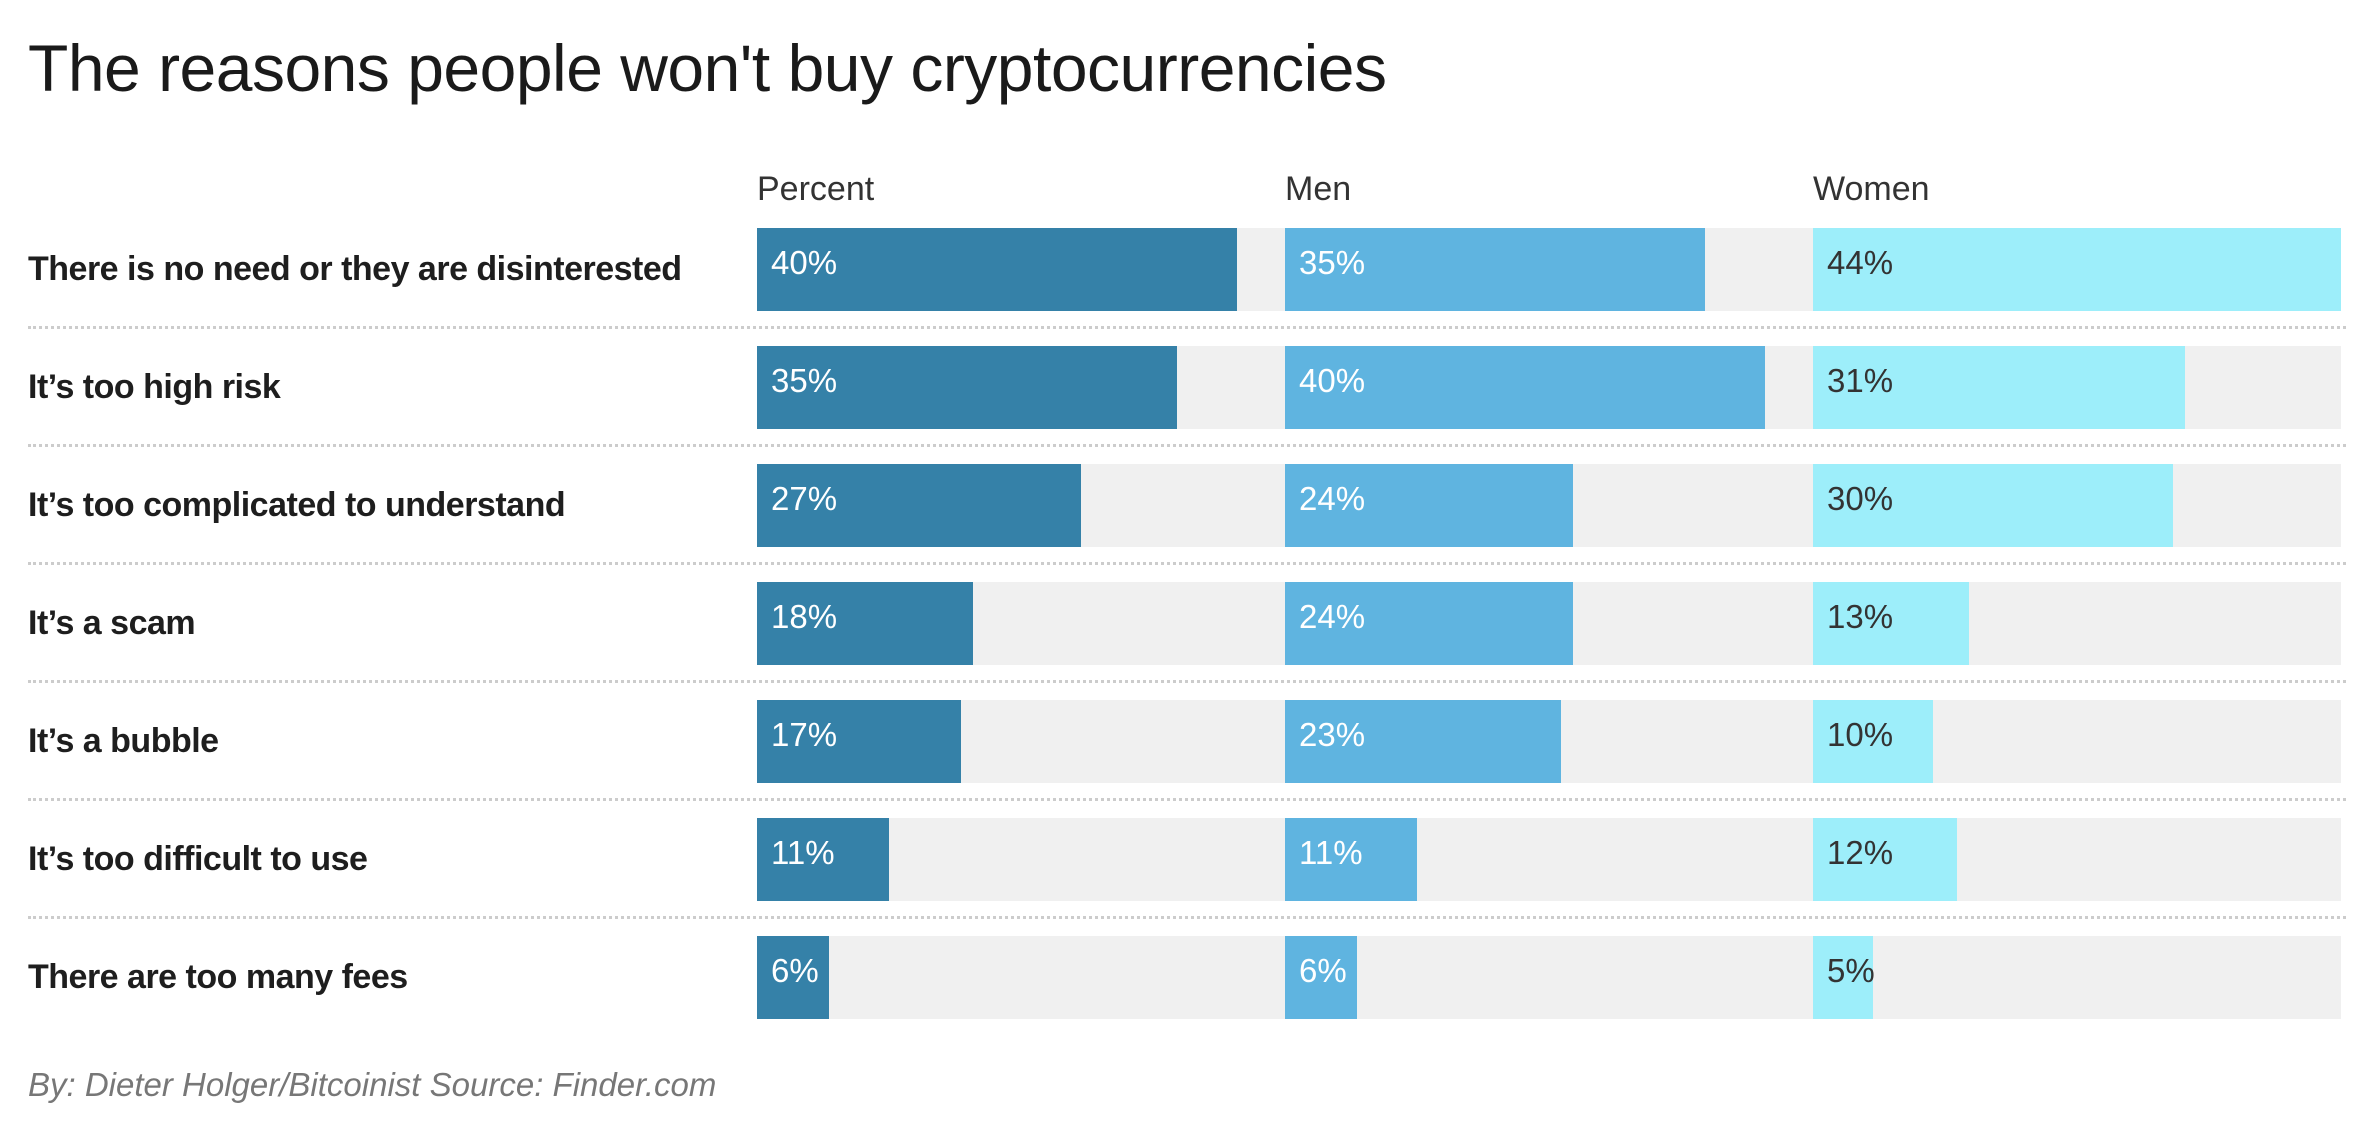 The image size is (2374, 1126). I want to click on data-label-men: 35%, so click(1332, 262).